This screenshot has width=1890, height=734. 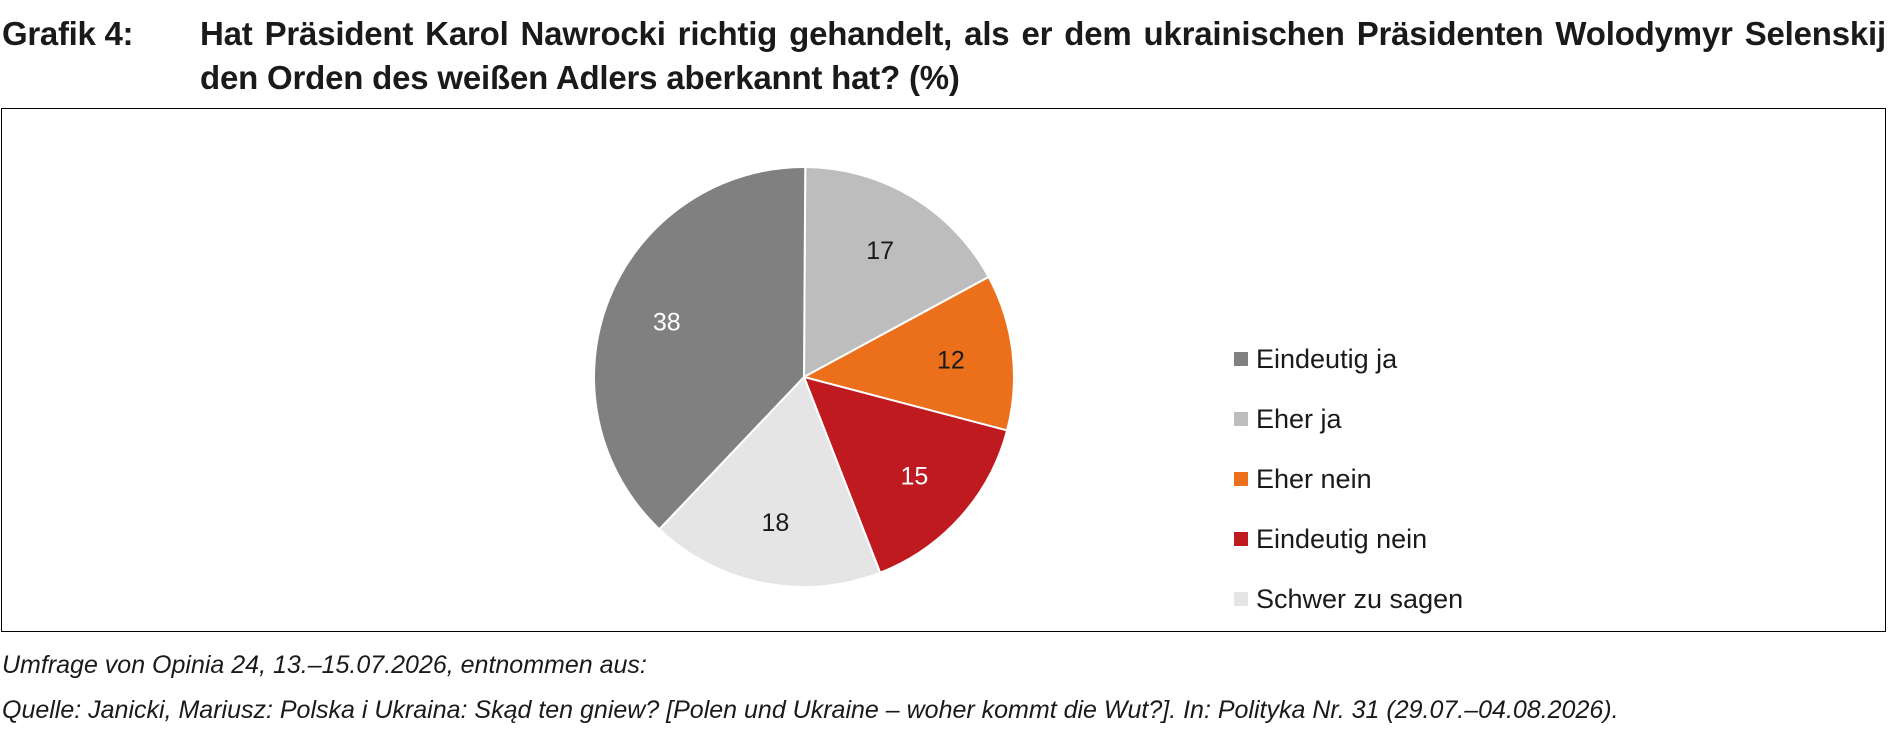 I want to click on figure-label: Grafik 4:, so click(x=68, y=33).